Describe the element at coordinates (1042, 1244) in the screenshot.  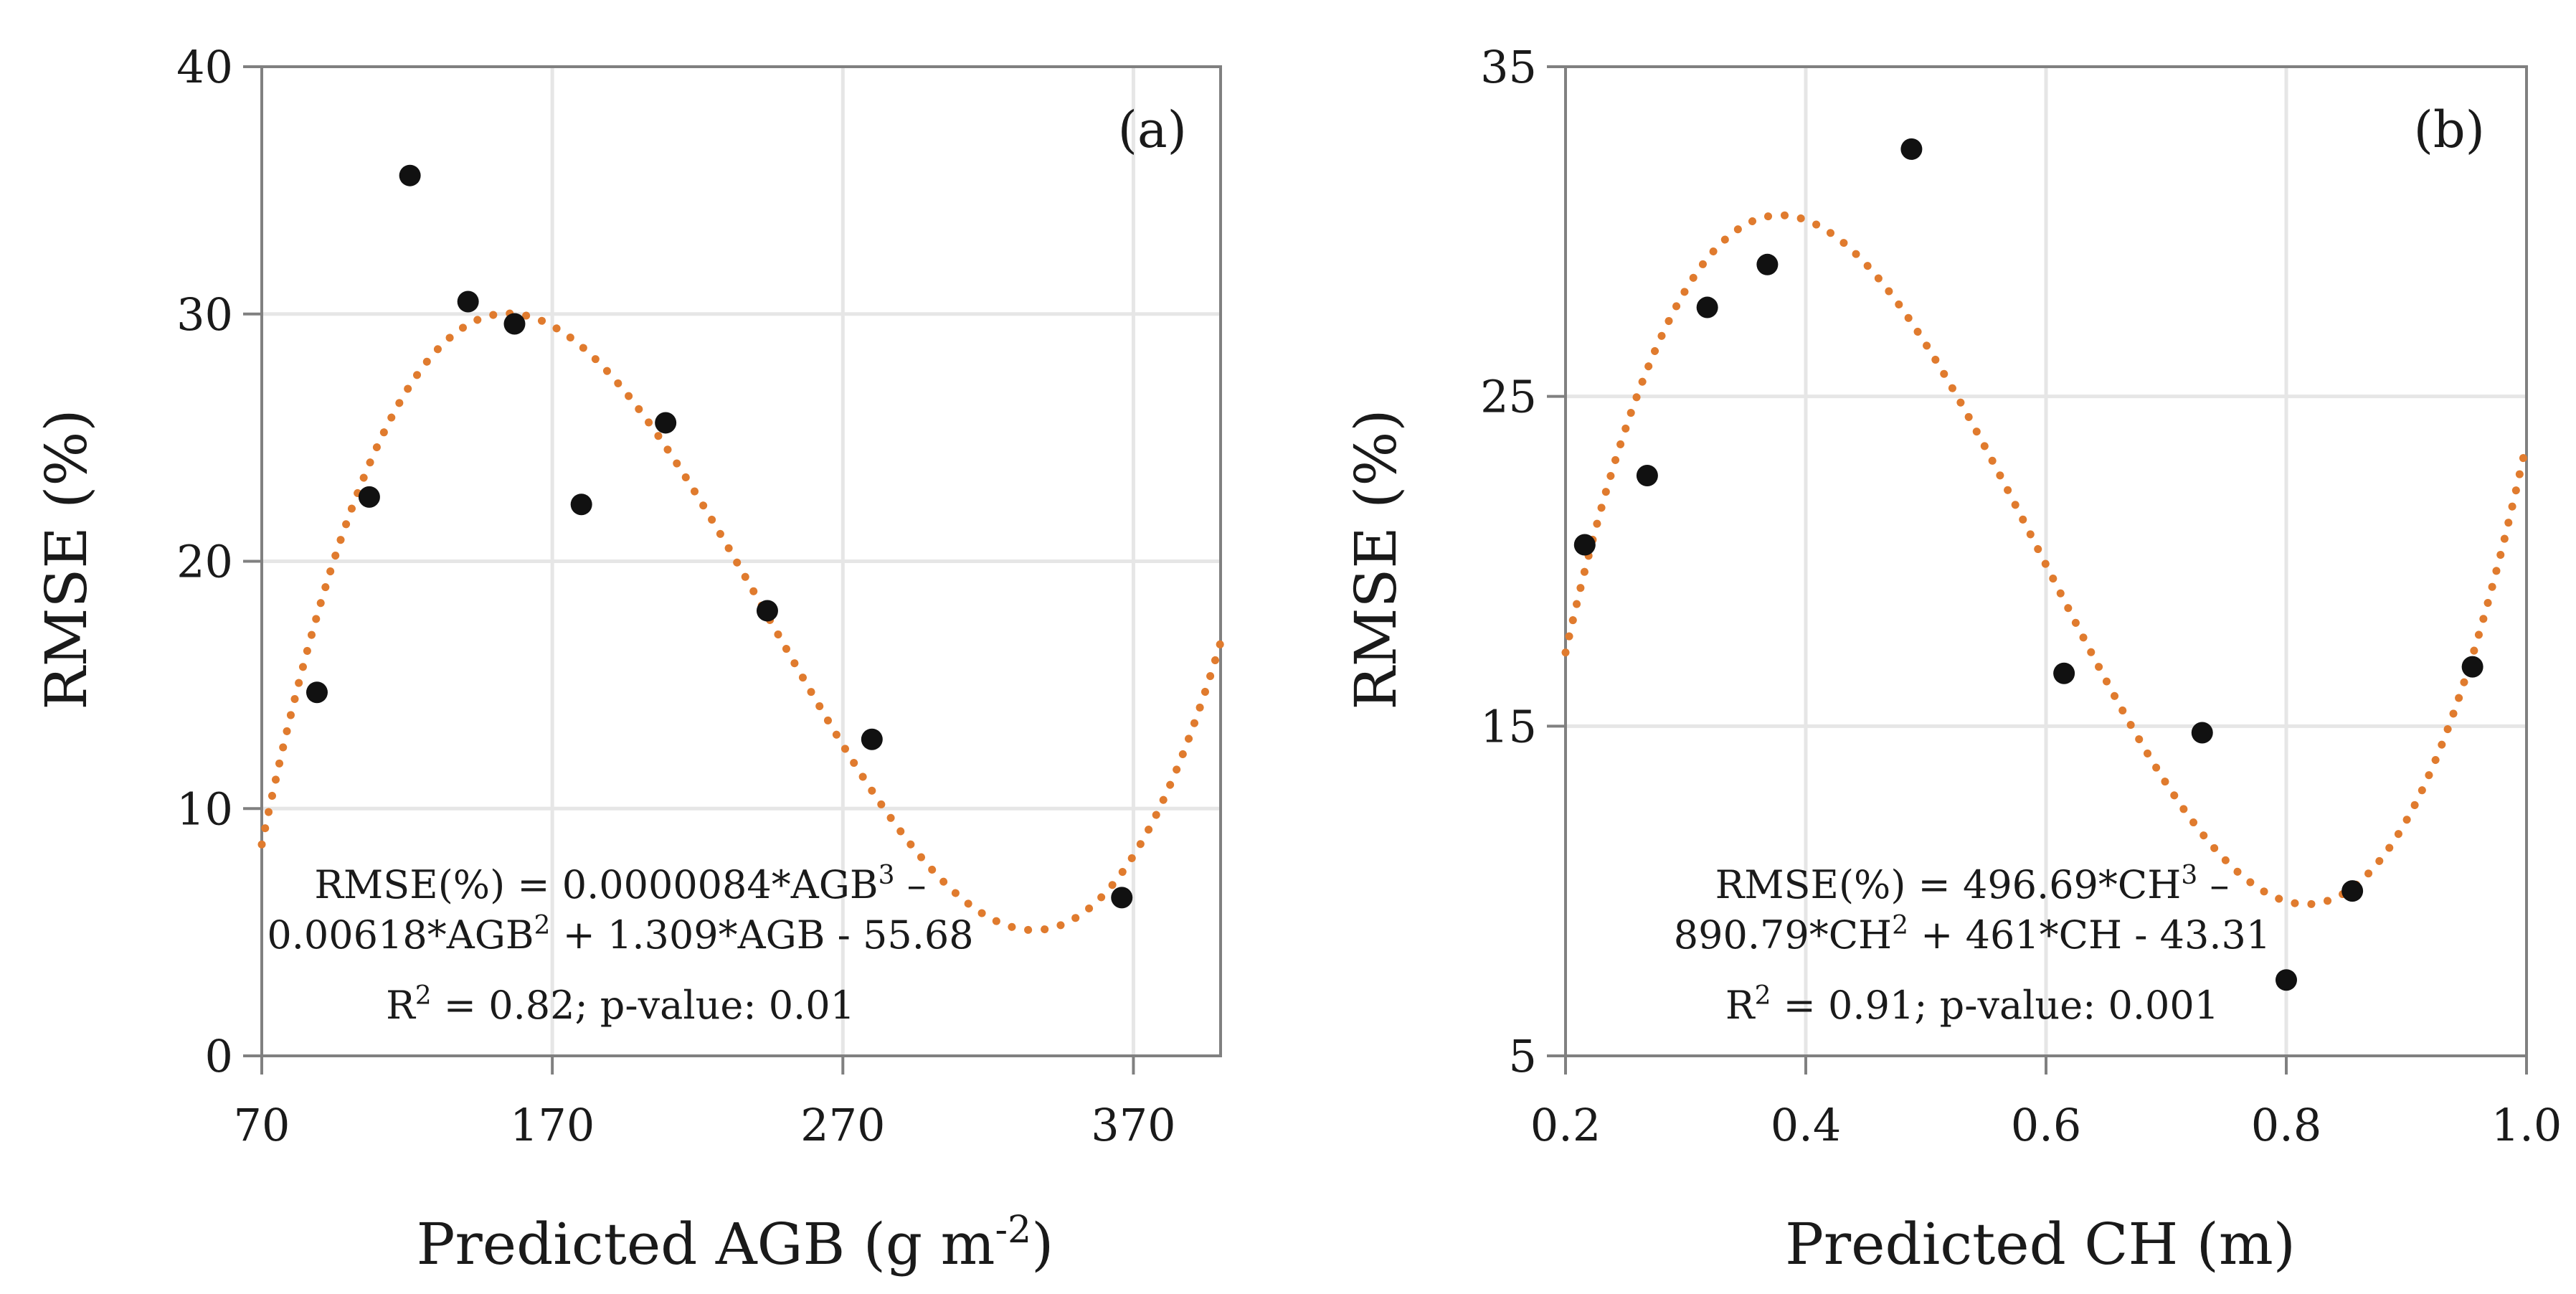
I see `x-axis-label-text: )` at that location.